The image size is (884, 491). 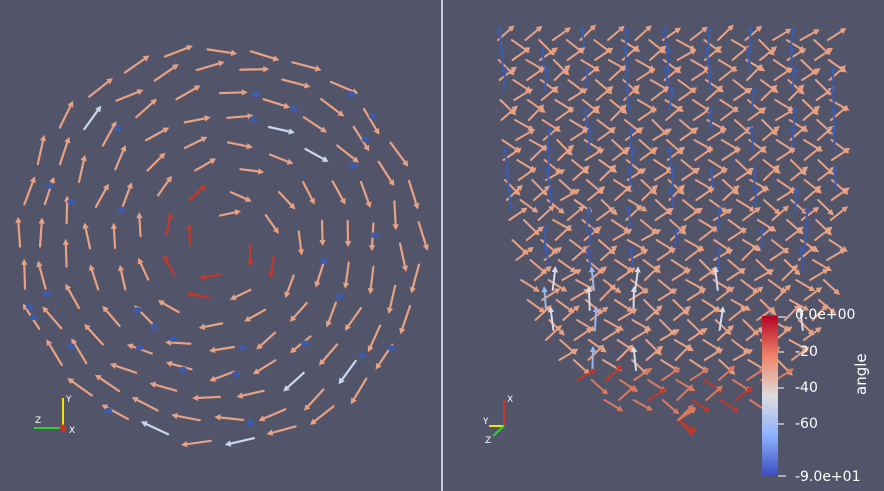 What do you see at coordinates (770, 396) in the screenshot?
I see `colorbar-gradient` at bounding box center [770, 396].